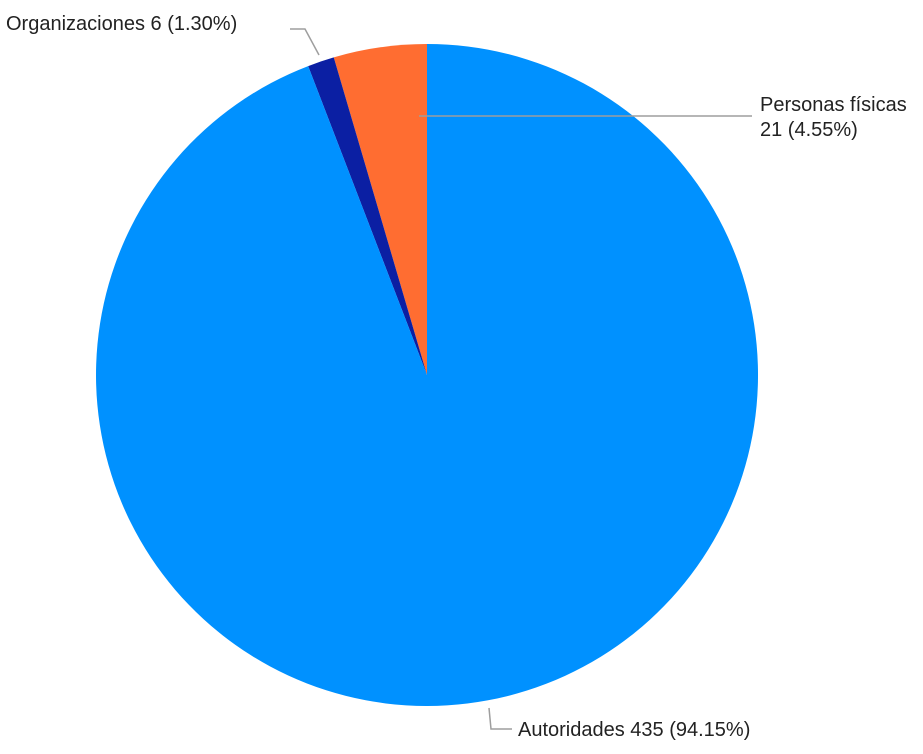 This screenshot has height=754, width=923. I want to click on label-autoridades: Autoridades 435 (94.15%), so click(634, 730).